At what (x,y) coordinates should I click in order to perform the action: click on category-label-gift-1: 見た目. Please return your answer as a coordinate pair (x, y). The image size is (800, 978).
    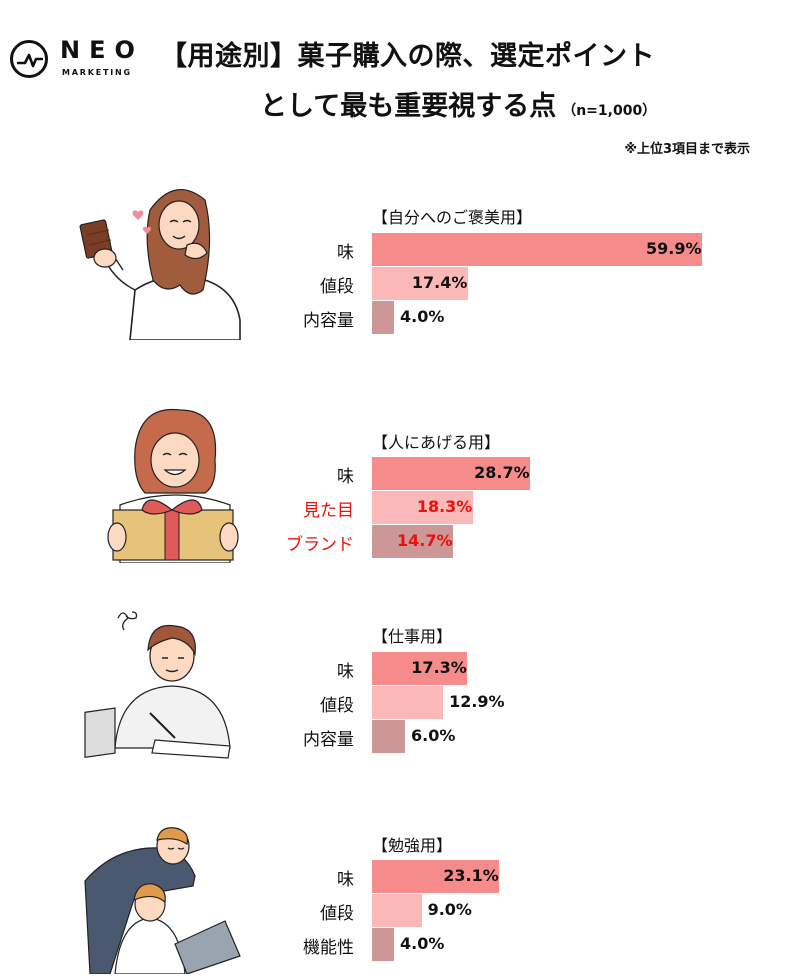
    Looking at the image, I should click on (328, 511).